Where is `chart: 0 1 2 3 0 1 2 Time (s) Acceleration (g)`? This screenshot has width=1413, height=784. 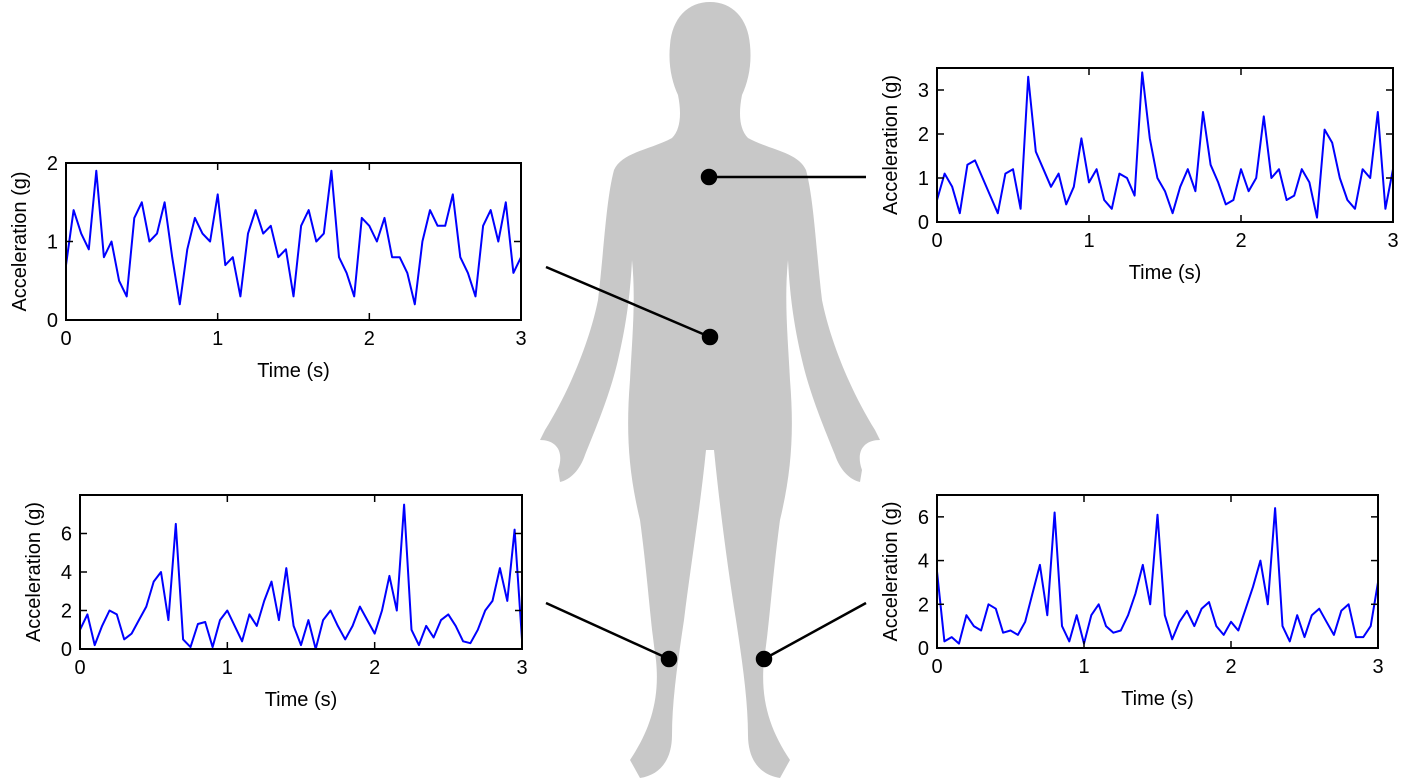
chart: 0 1 2 3 0 1 2 Time (s) Acceleration (g) is located at coordinates (268, 267).